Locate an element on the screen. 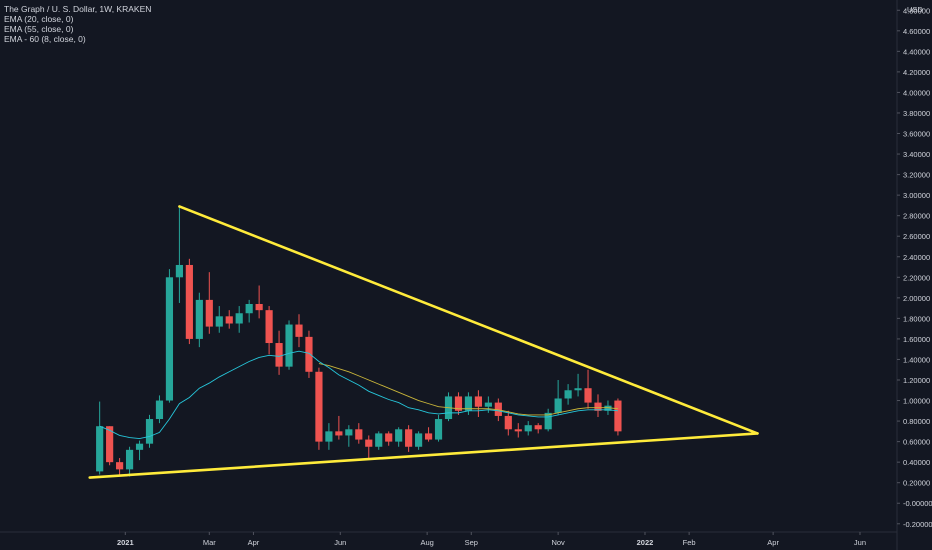 This screenshot has width=932, height=550. ema-fast-line is located at coordinates (358, 394).